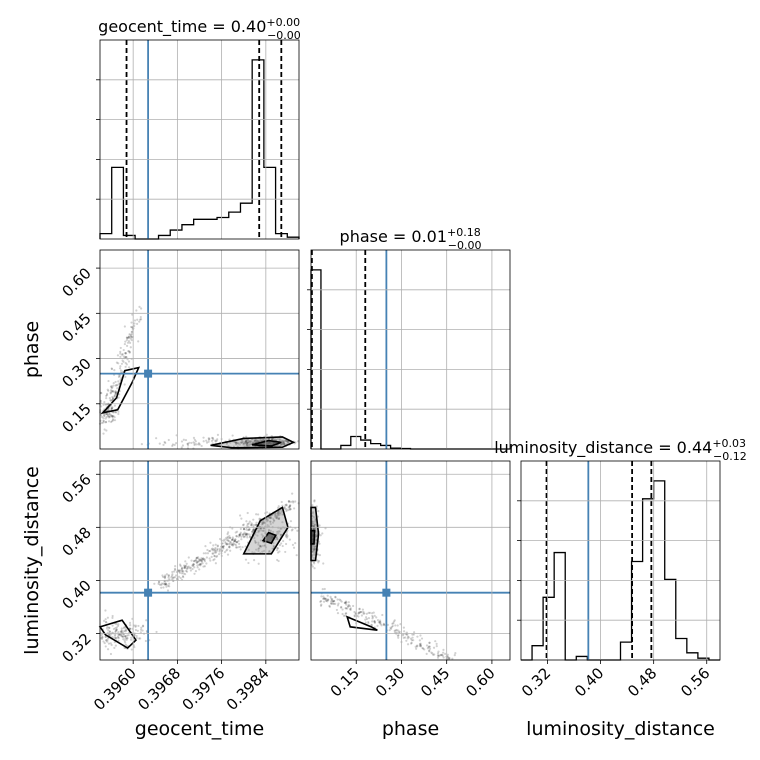 This screenshot has width=760, height=760. I want to click on panel-frame, so click(410, 560).